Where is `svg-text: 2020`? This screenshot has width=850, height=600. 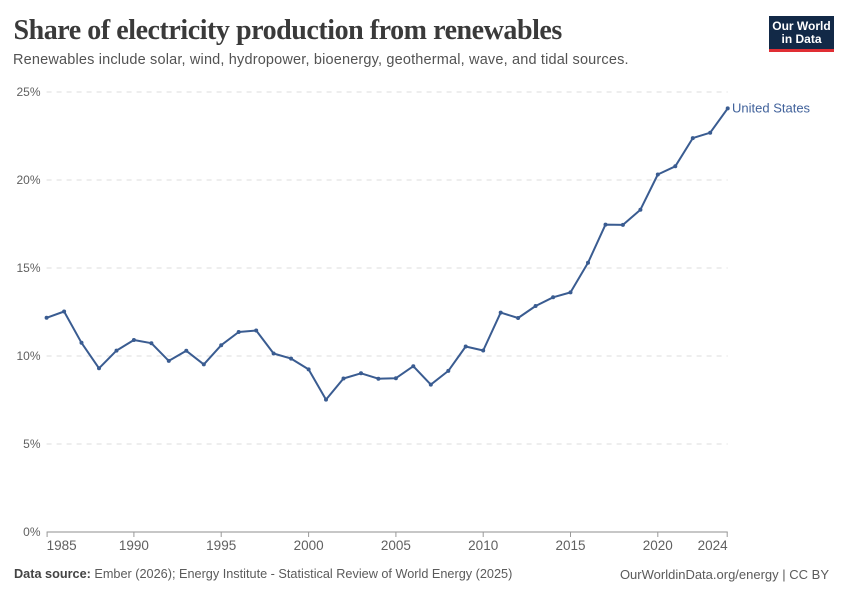
svg-text: 2020 is located at coordinates (658, 545).